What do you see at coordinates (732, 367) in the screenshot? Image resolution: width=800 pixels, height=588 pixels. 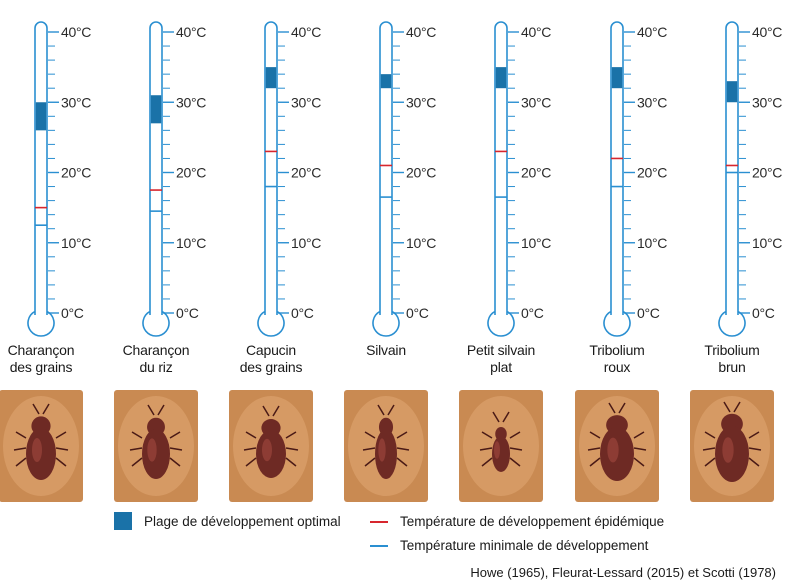 I see `species-name-line: brun` at bounding box center [732, 367].